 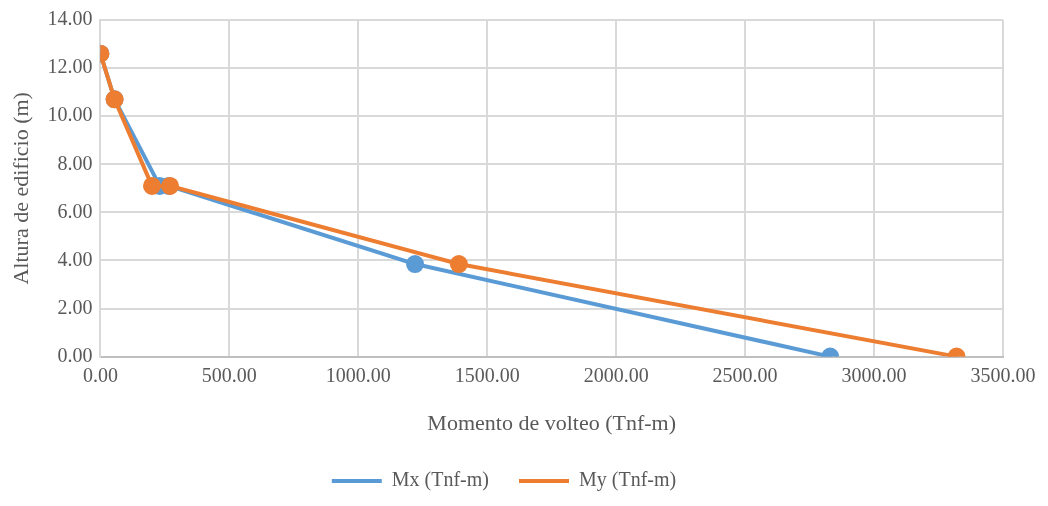 I want to click on x-tick-label: 0.00, so click(x=100, y=374).